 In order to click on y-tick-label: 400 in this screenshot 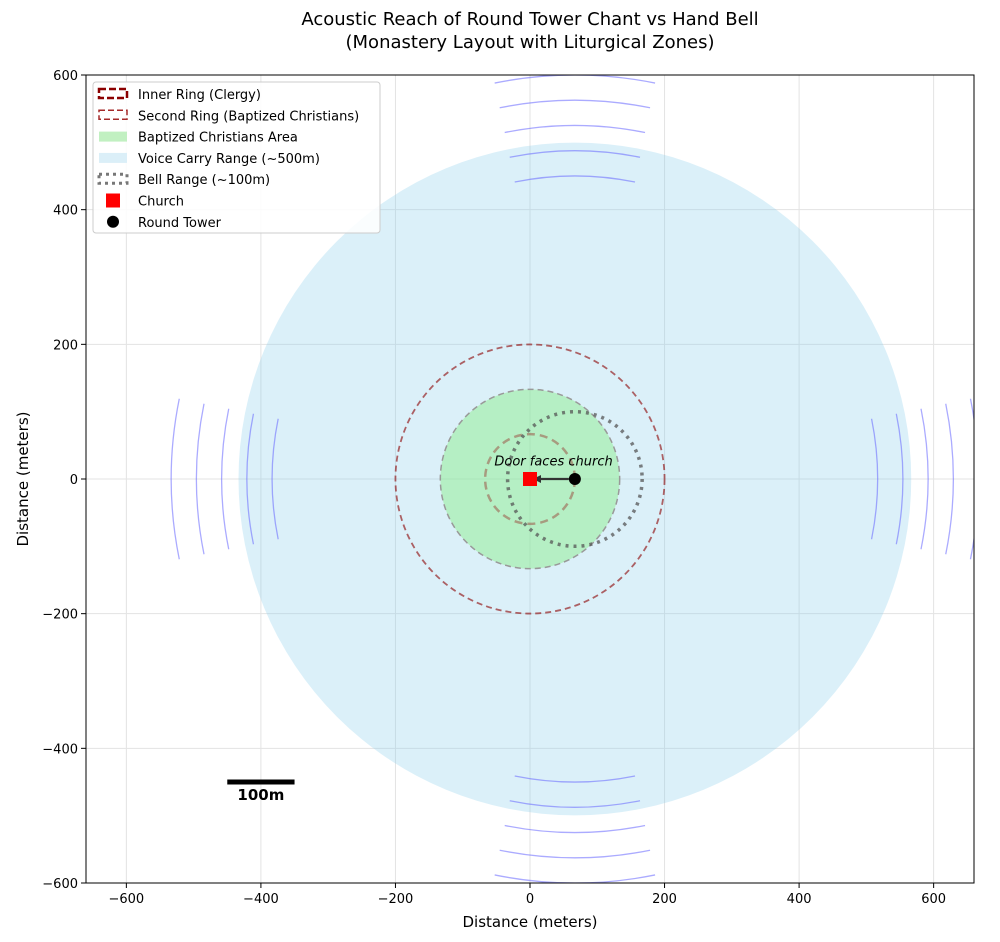, I will do `click(65, 211)`.